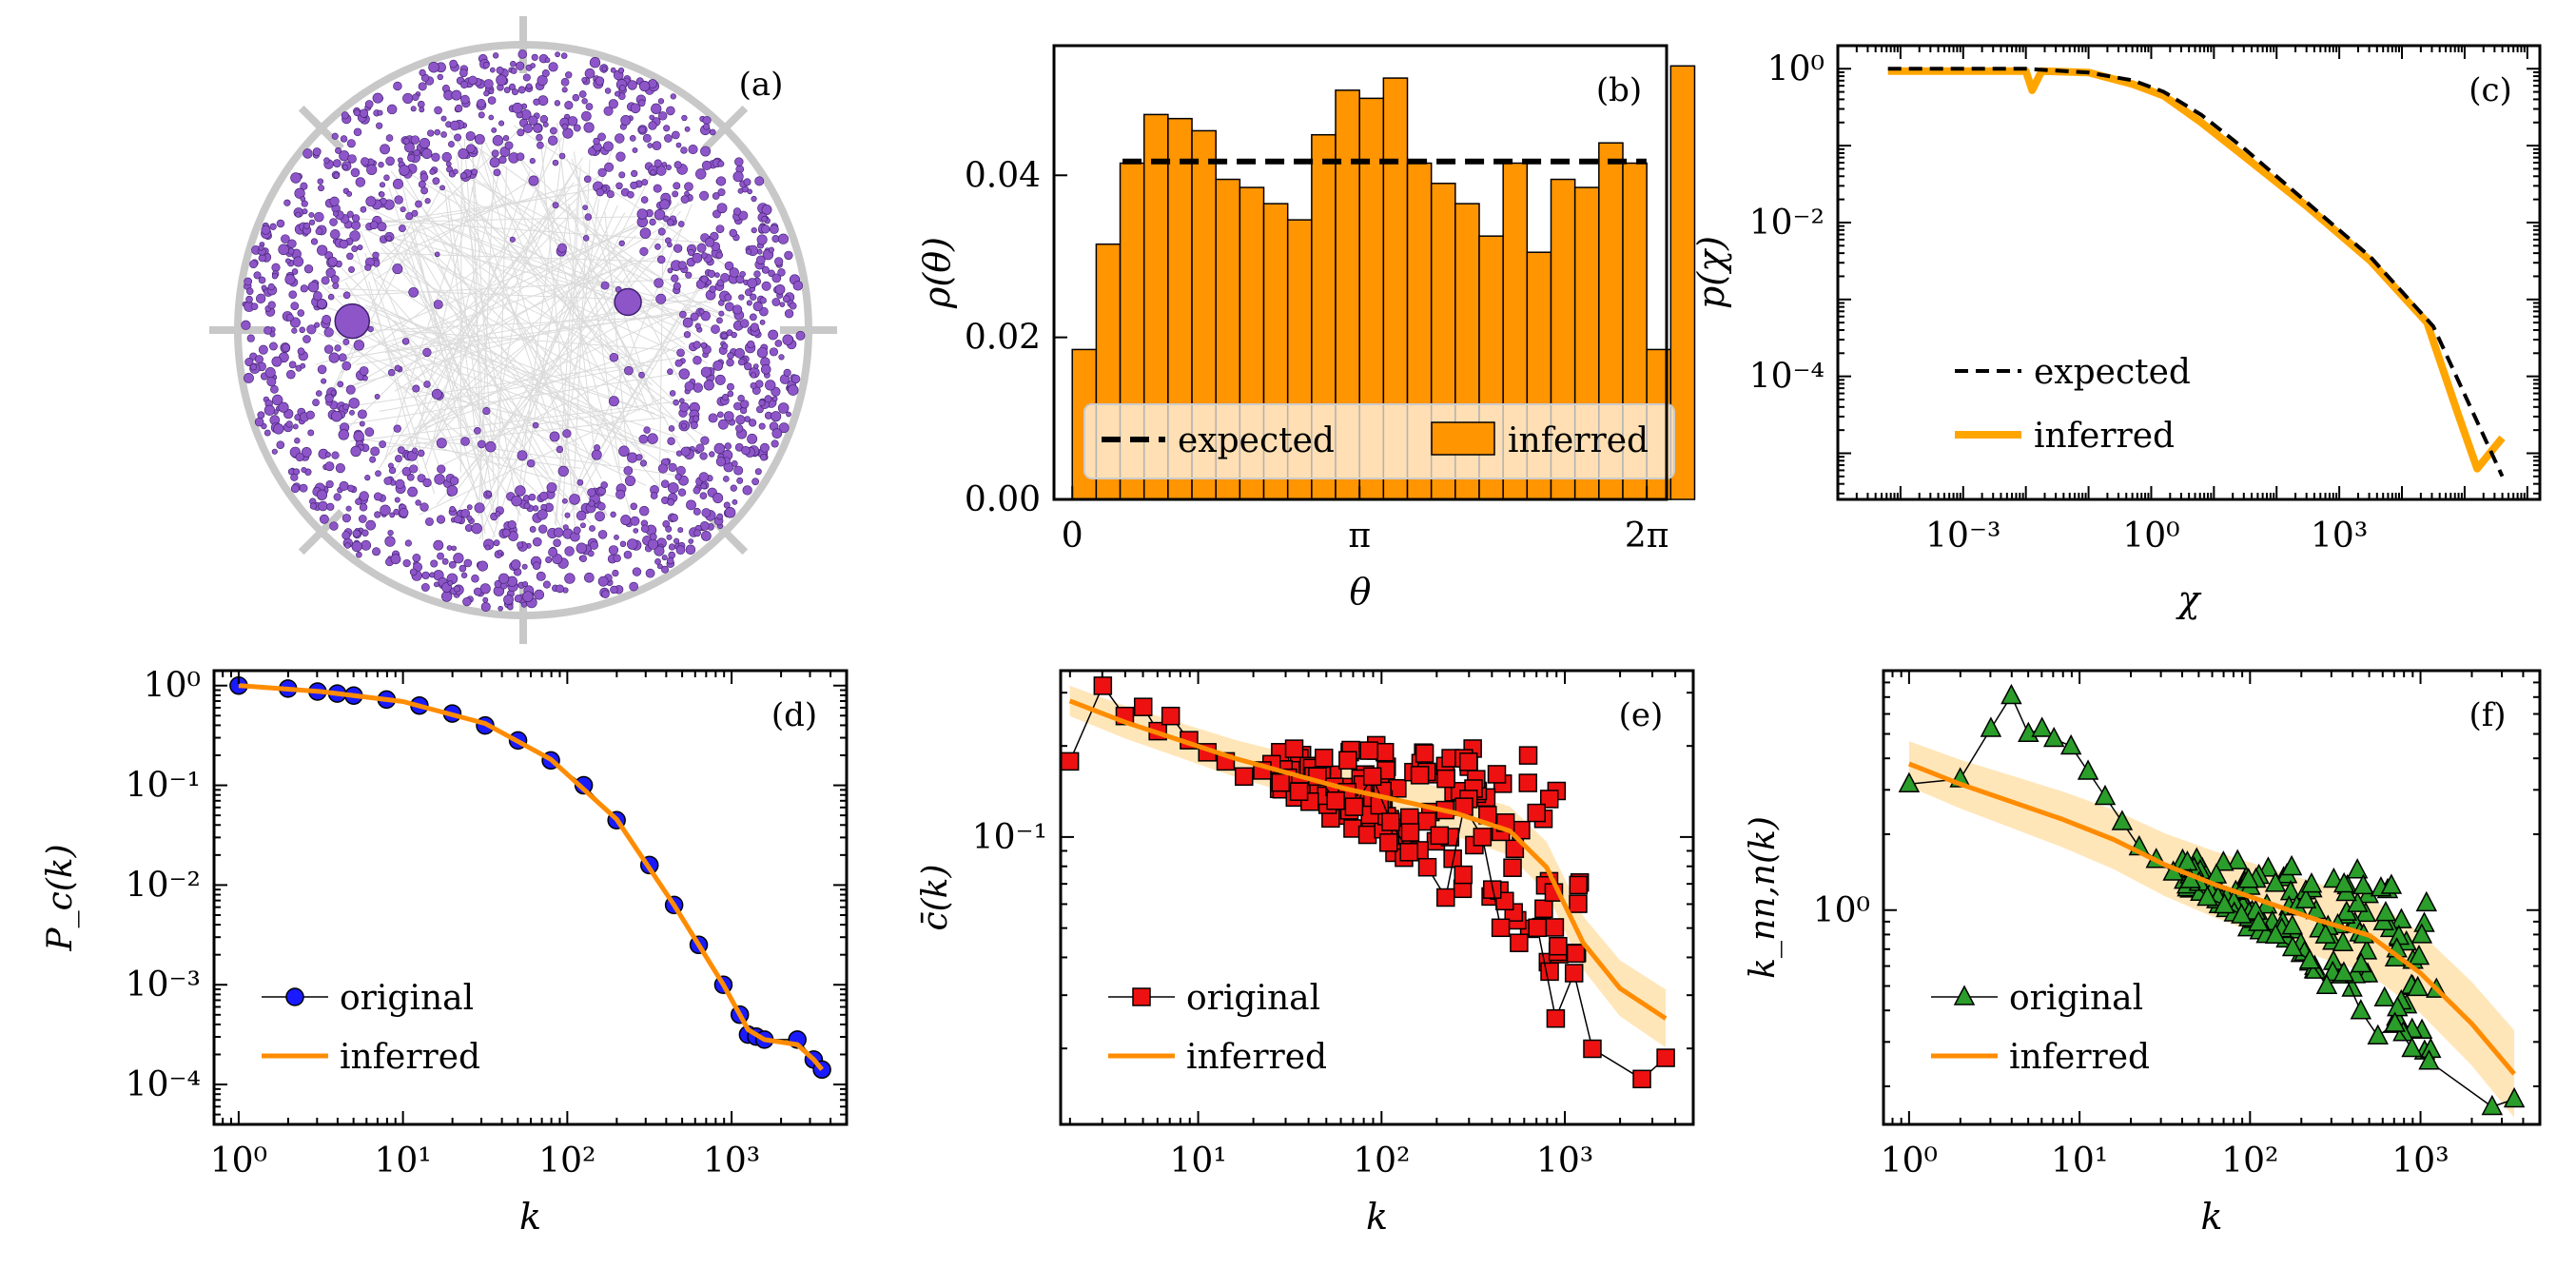 This screenshot has height=1288, width=2576. Describe the element at coordinates (2041, 1028) in the screenshot. I see `legend: original inferred` at that location.